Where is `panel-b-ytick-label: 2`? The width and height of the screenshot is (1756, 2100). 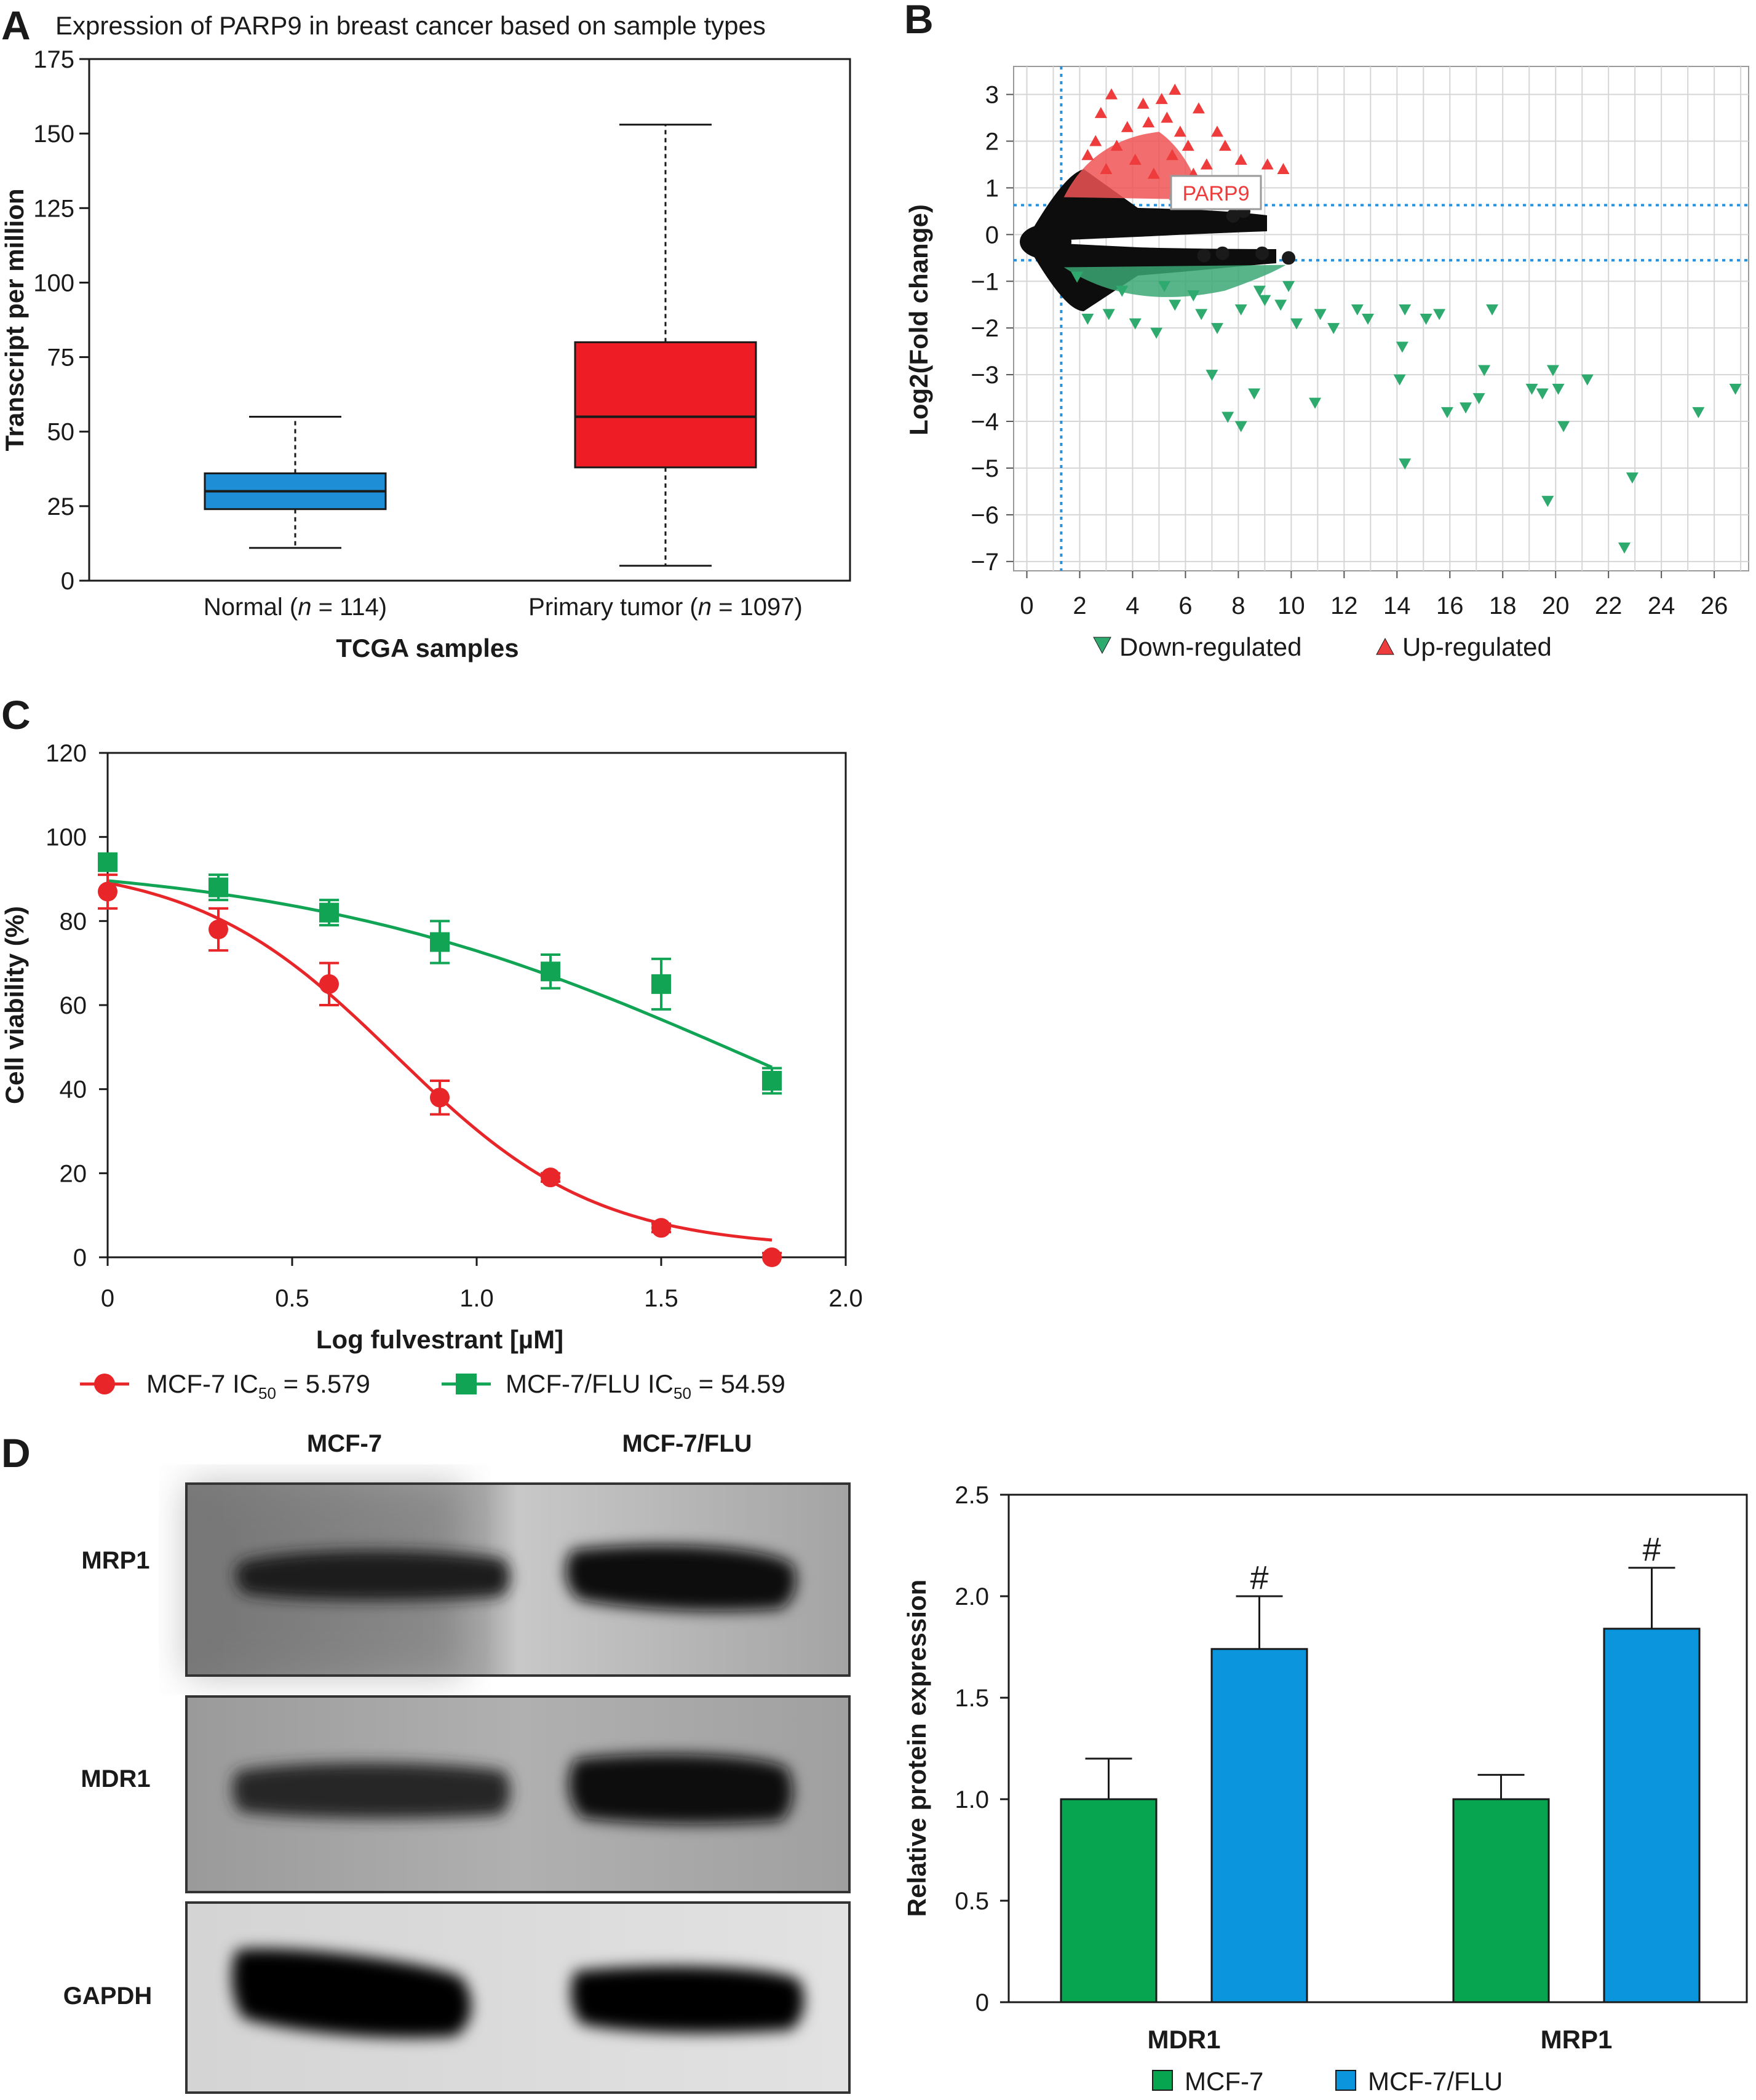 panel-b-ytick-label: 2 is located at coordinates (992, 141).